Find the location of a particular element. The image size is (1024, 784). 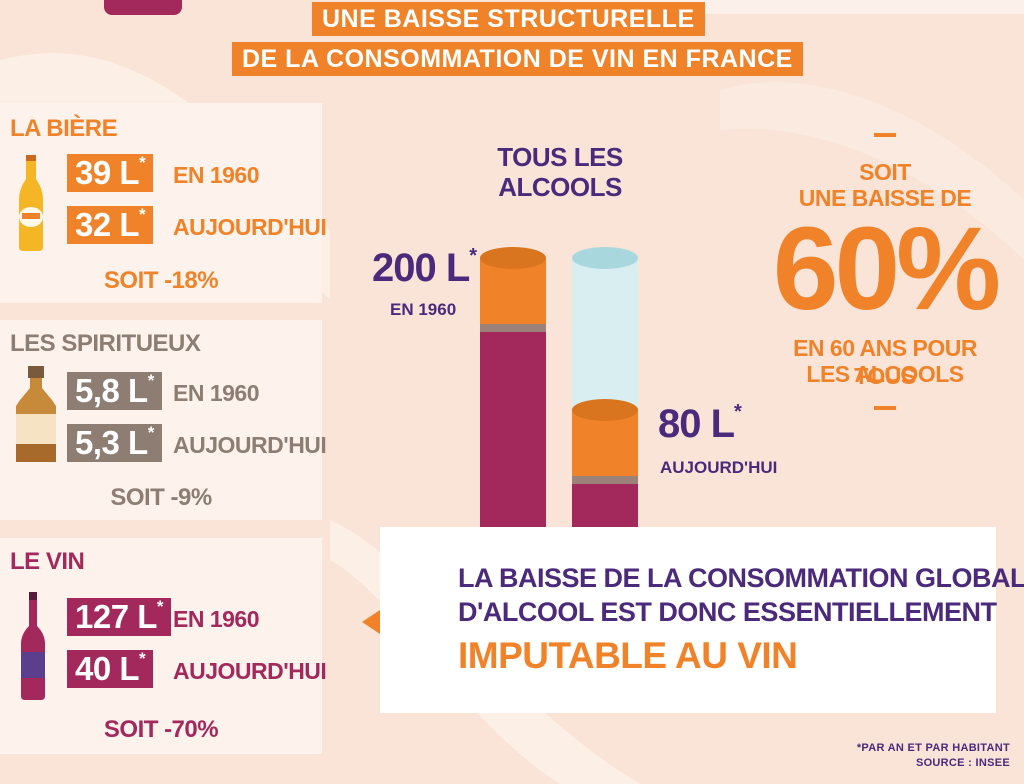

value-today-badge: 32 L* is located at coordinates (110, 225).